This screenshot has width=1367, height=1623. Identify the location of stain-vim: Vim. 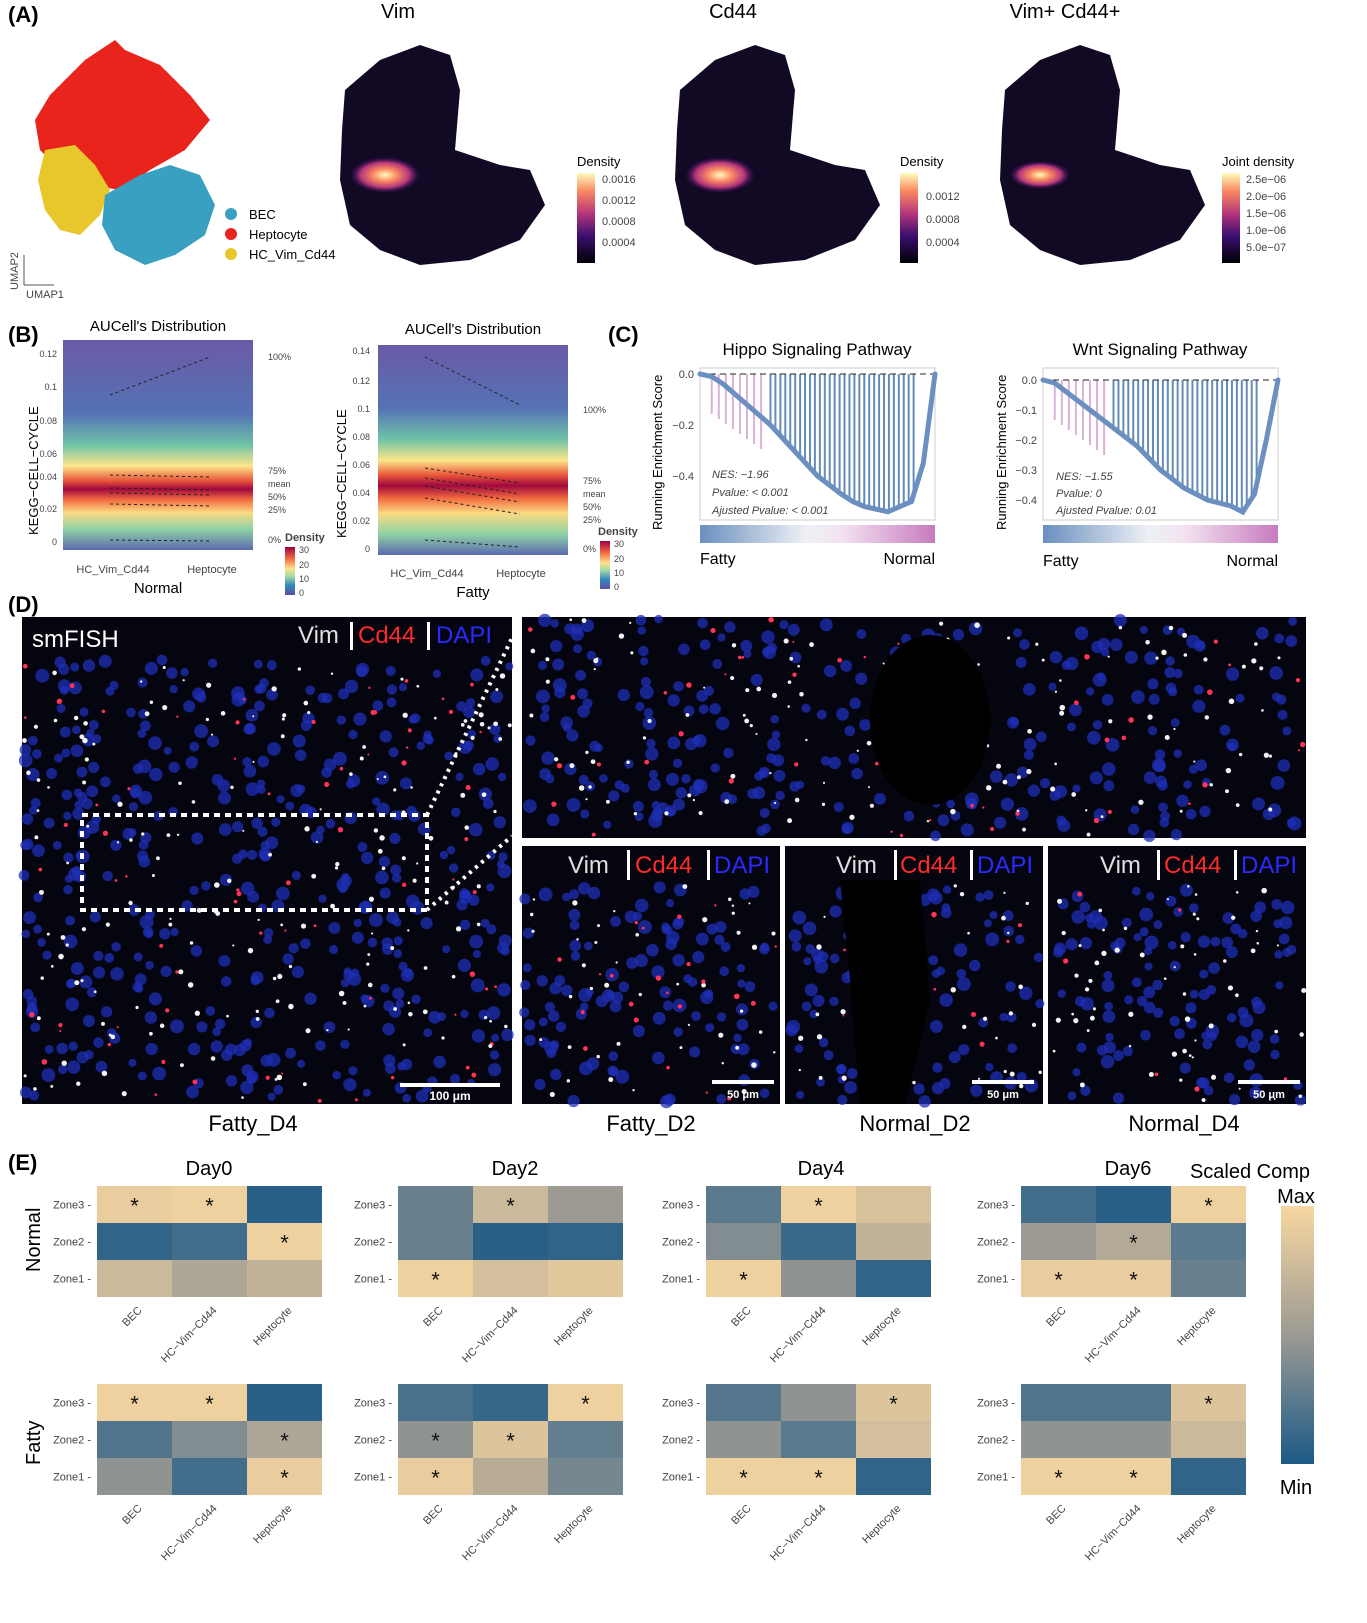
(318, 635).